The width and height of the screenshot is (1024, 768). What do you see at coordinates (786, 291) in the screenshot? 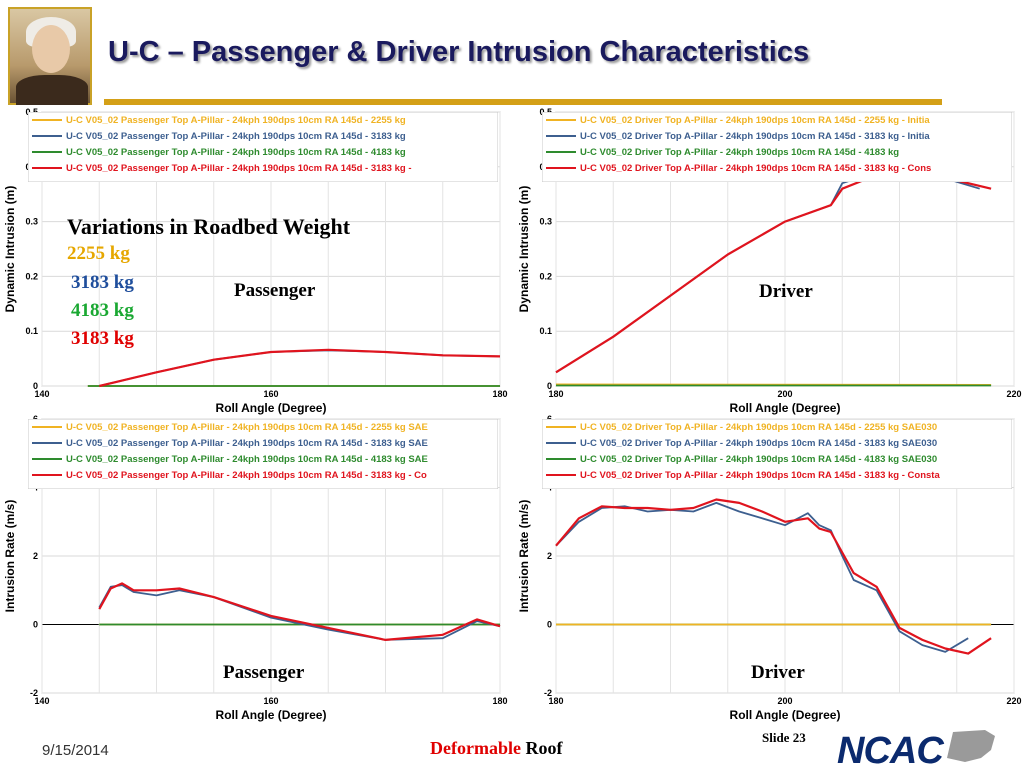
I see `driver-label-top: Driver` at bounding box center [786, 291].